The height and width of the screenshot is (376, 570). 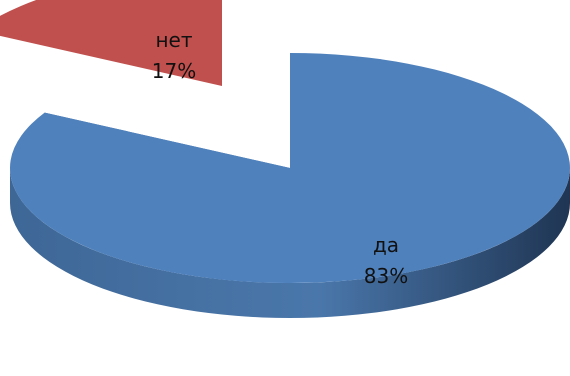 I want to click on slice-percent-da: 83%, so click(x=386, y=276).